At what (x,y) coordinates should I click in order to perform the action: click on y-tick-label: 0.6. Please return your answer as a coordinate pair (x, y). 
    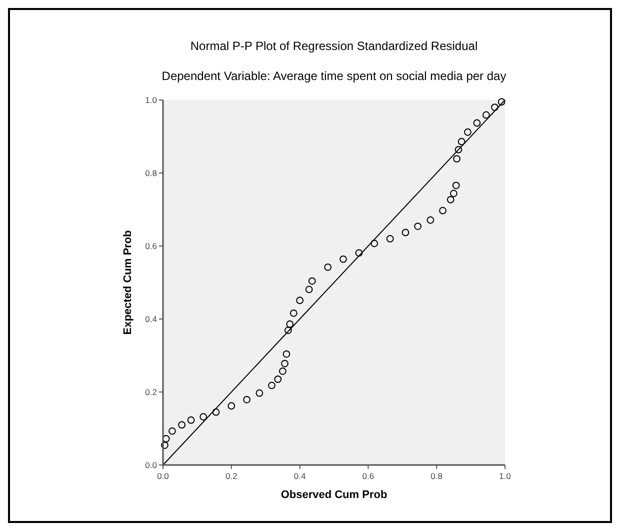
    Looking at the image, I should click on (151, 246).